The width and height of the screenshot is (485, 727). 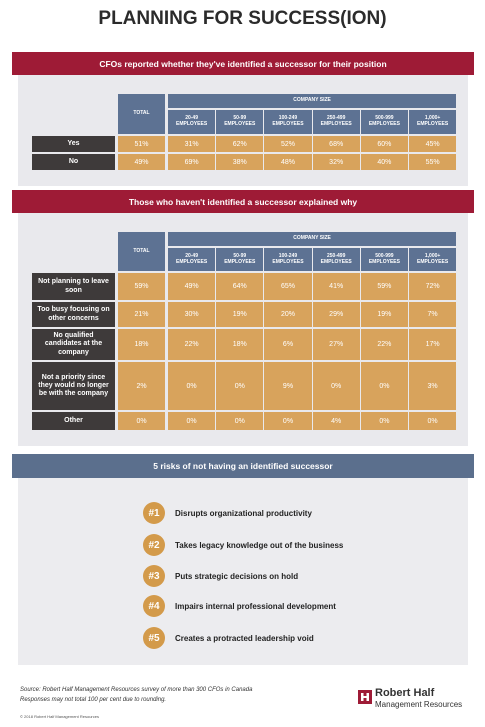 I want to click on table-cell: 68%, so click(x=336, y=144).